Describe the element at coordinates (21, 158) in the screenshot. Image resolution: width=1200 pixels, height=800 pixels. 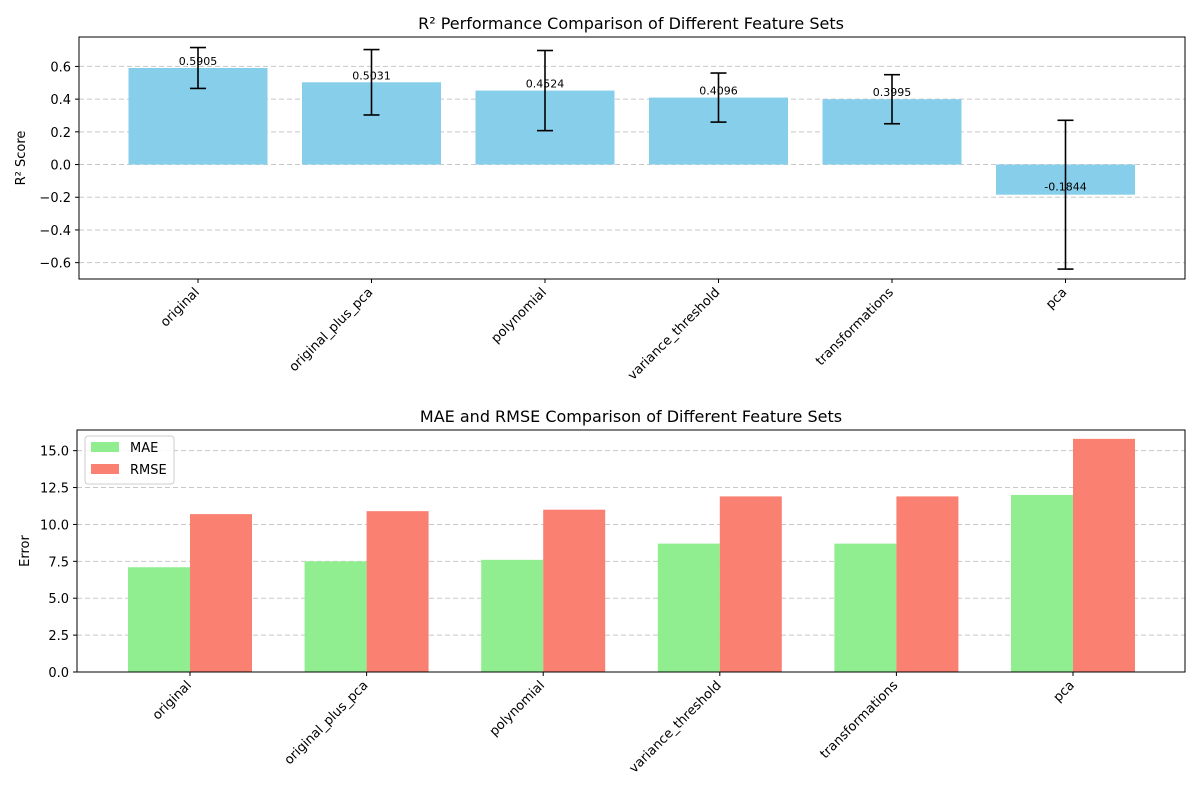
I see `r2-y-axis-label: R² Score` at that location.